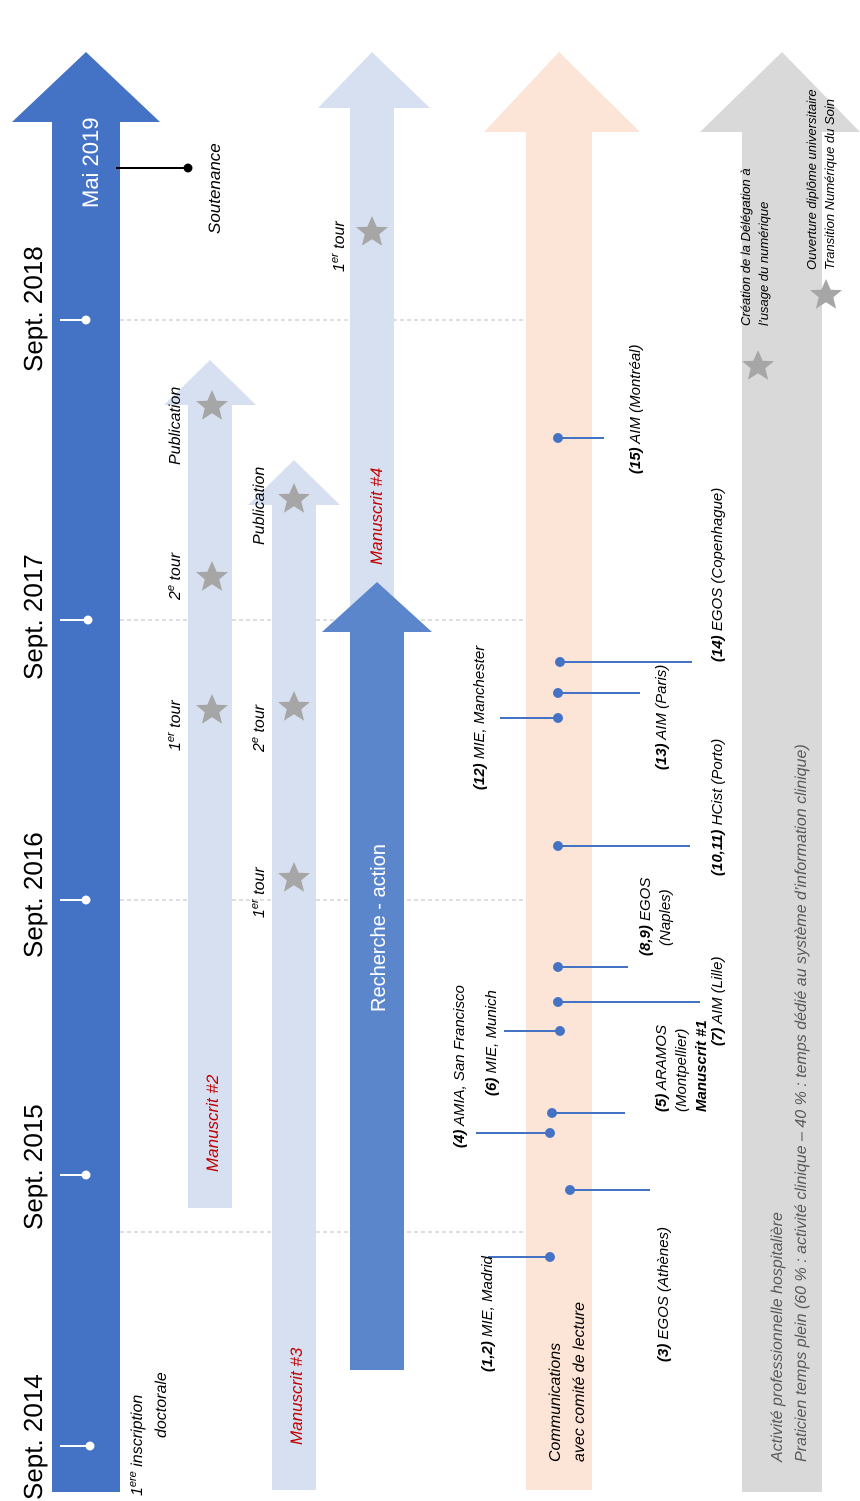 This screenshot has height=1501, width=860. I want to click on comm-label-4: (4) AMIA, San Francisco, so click(459, 1066).